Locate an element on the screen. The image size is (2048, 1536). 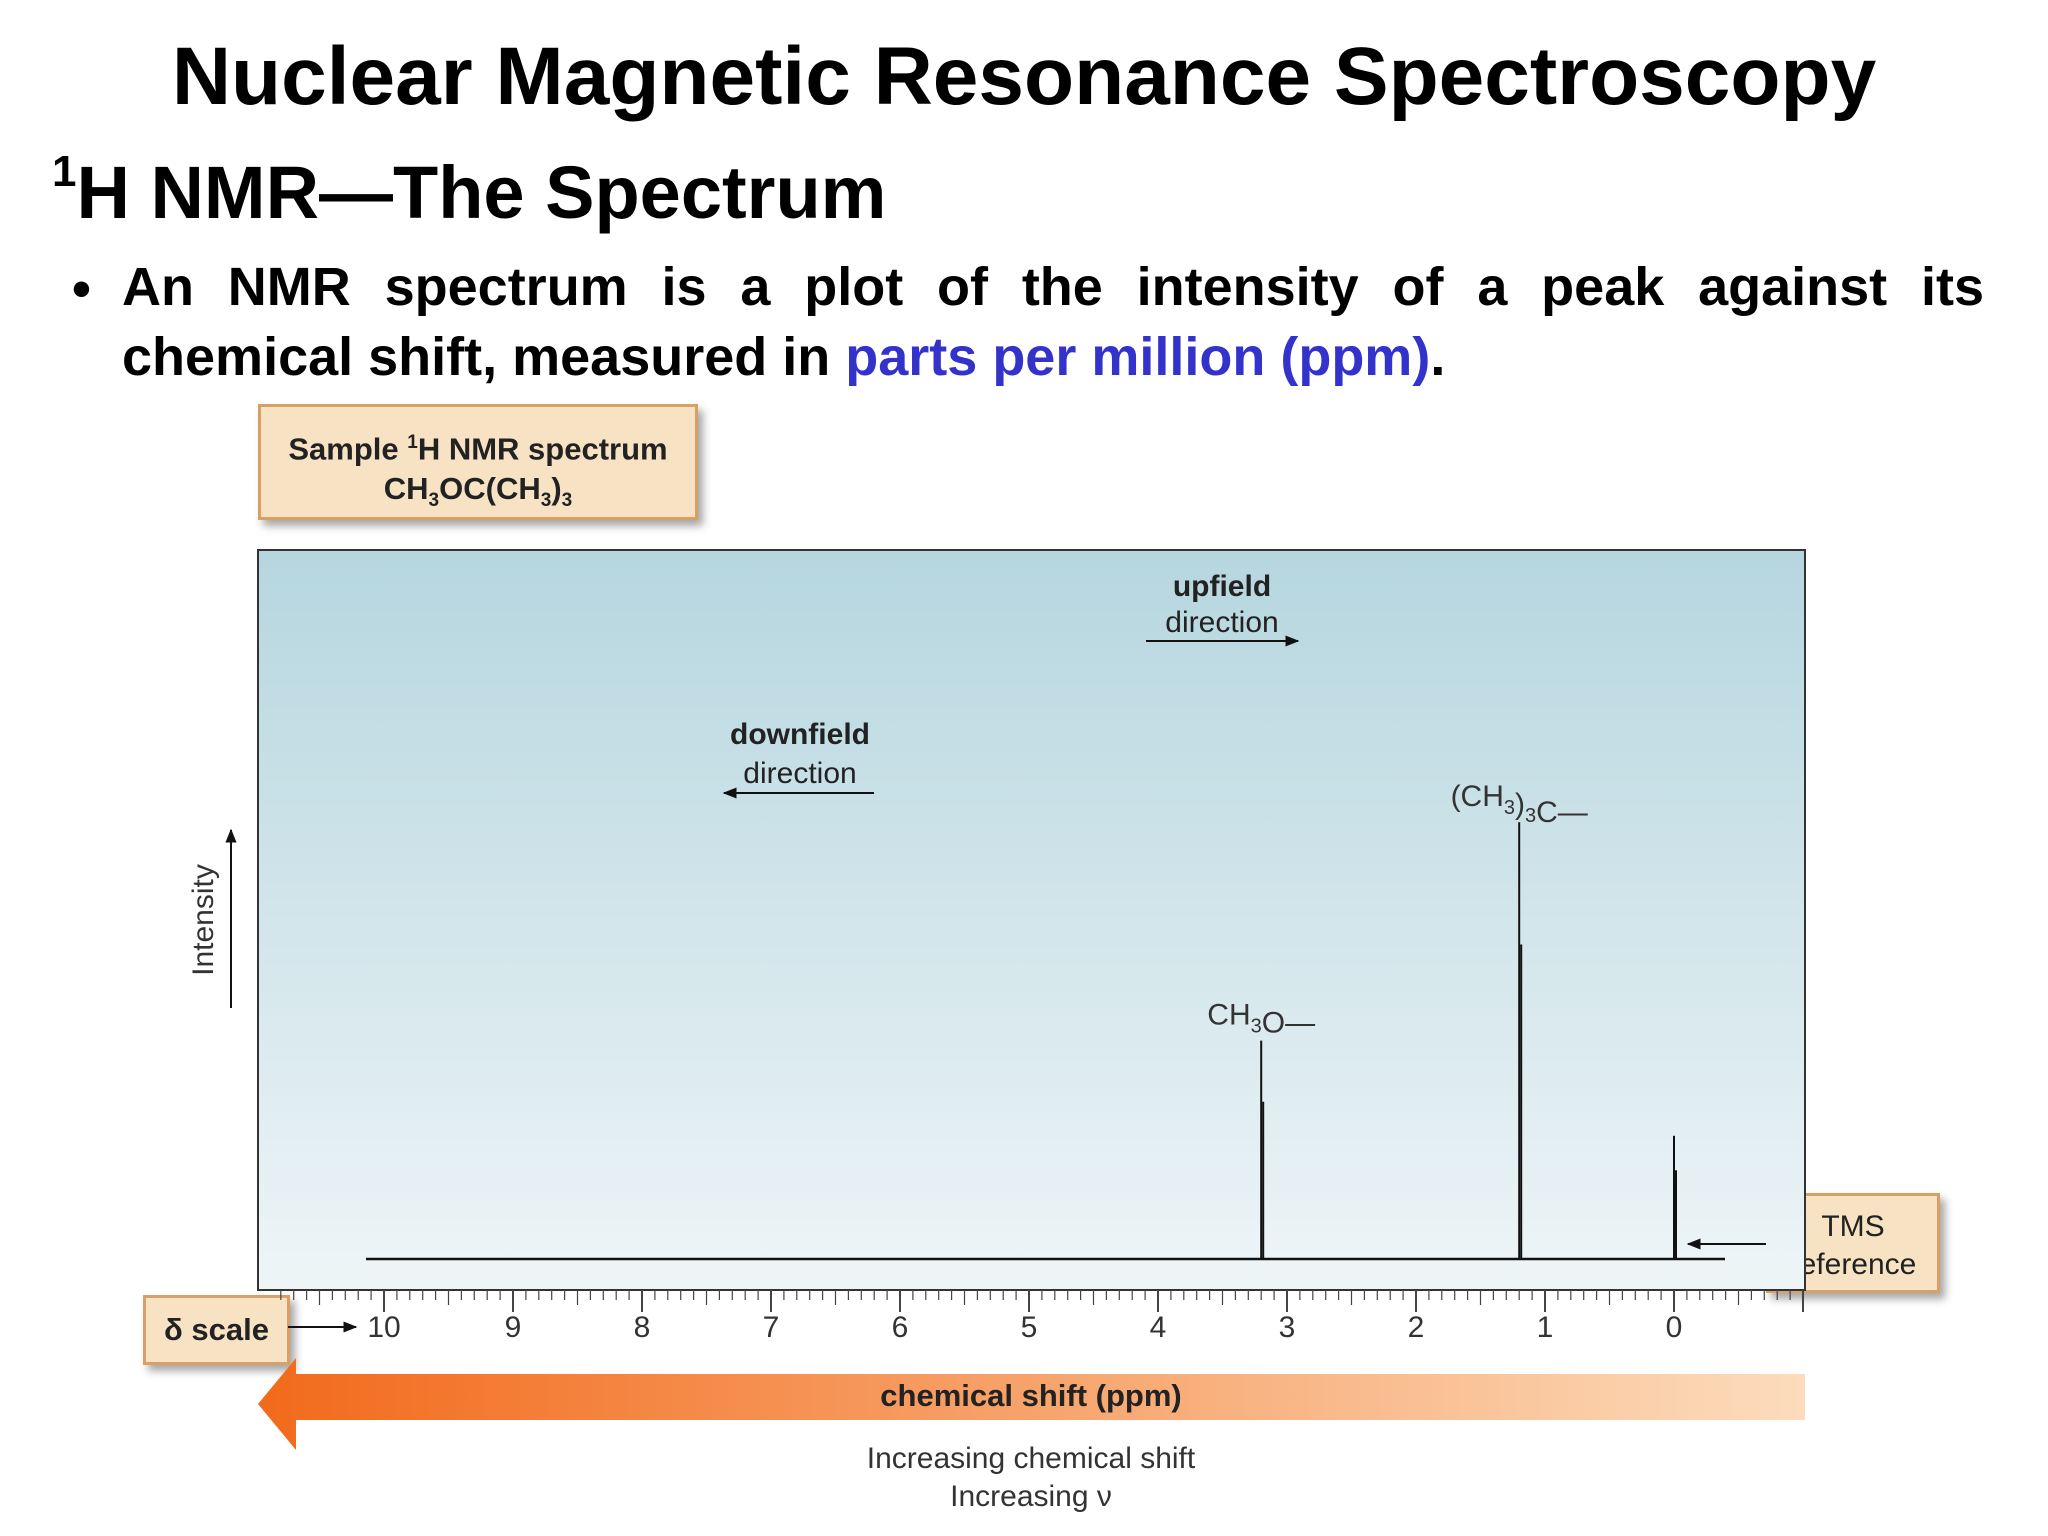
slide-subtitle: 1H NMR—The Spectrum is located at coordinates (469, 191).